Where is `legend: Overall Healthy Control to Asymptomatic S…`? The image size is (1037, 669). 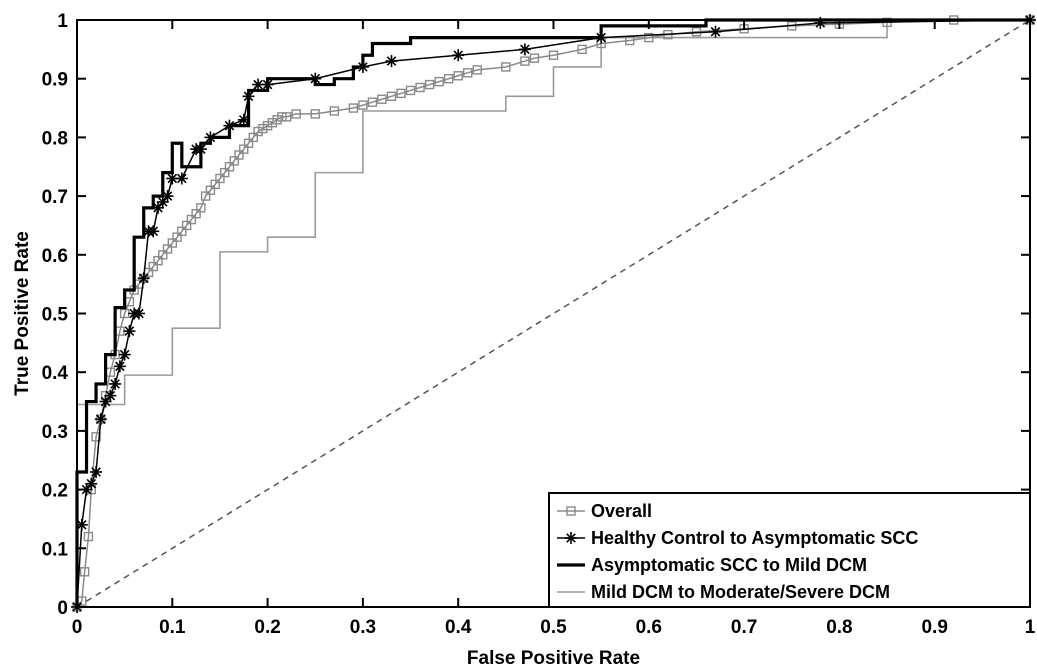
legend: Overall Healthy Control to Asymptomatic S… is located at coordinates (789, 550).